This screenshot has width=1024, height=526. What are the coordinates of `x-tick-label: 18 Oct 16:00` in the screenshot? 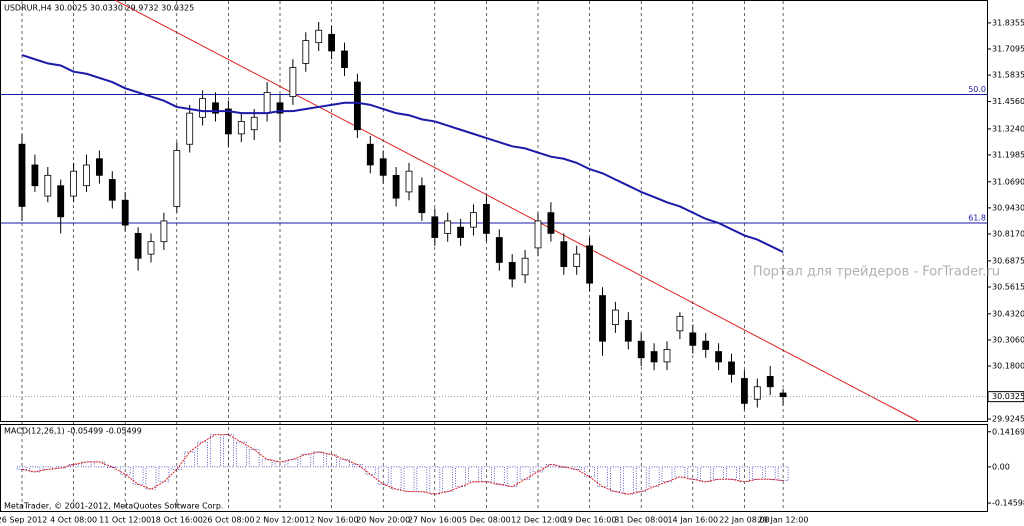 It's located at (177, 520).